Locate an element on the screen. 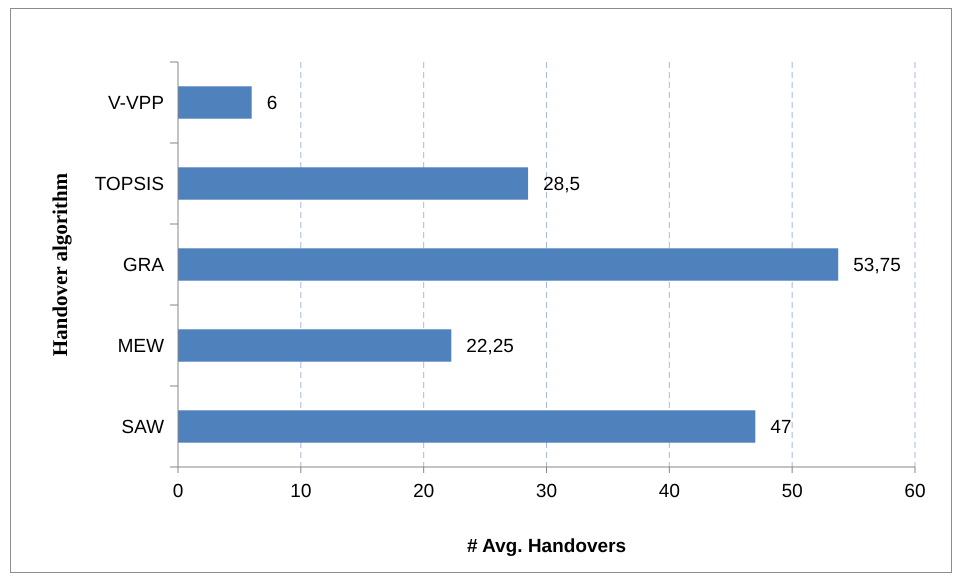 The image size is (955, 579). x-tick-label: 10 is located at coordinates (301, 491).